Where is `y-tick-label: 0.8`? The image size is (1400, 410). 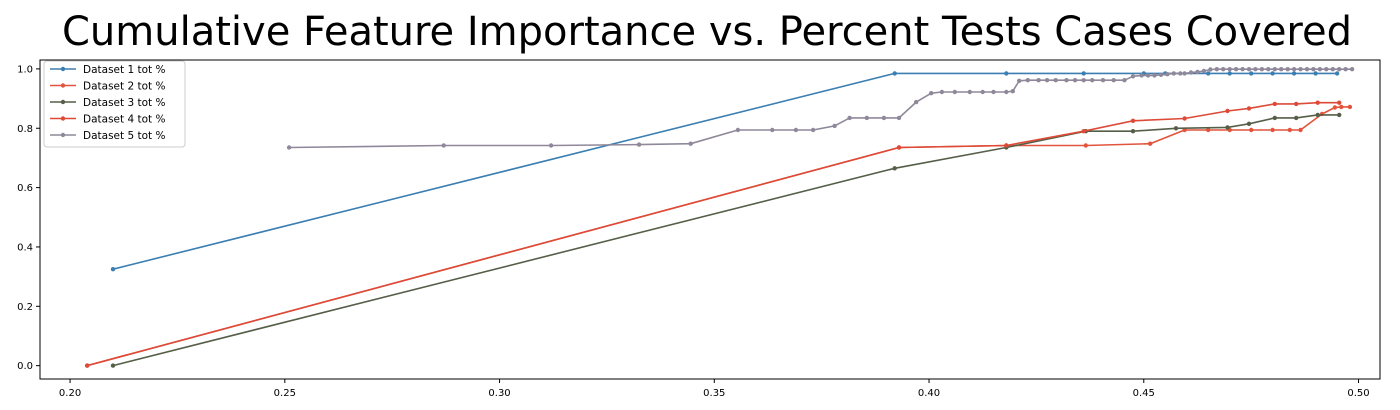 y-tick-label: 0.8 is located at coordinates (25, 129).